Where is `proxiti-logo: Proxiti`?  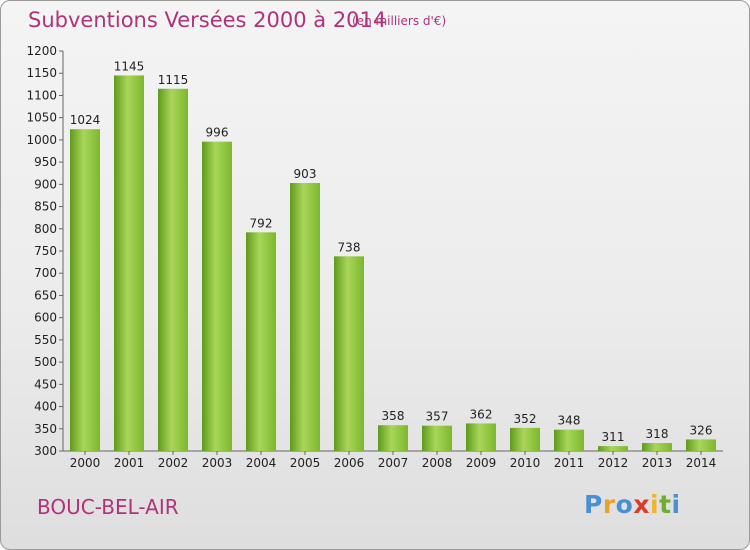
proxiti-logo: Proxiti is located at coordinates (632, 504).